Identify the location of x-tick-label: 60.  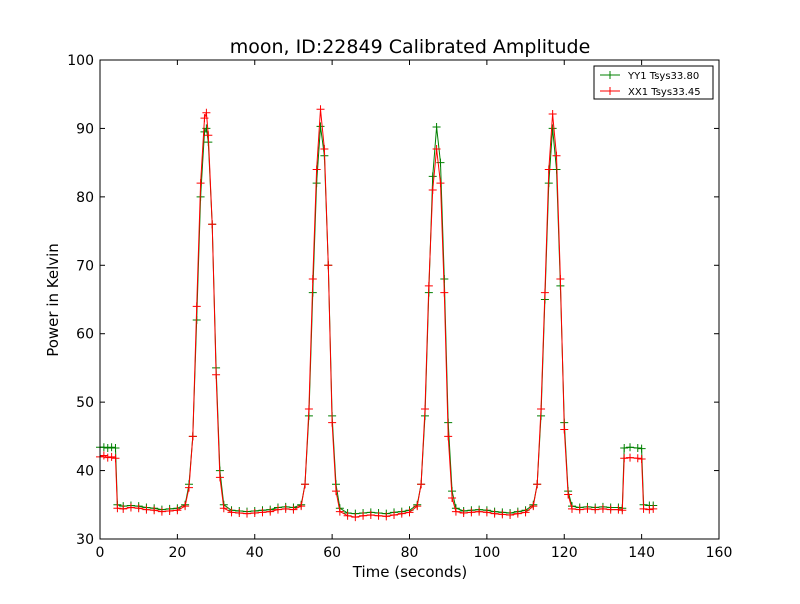
(332, 553).